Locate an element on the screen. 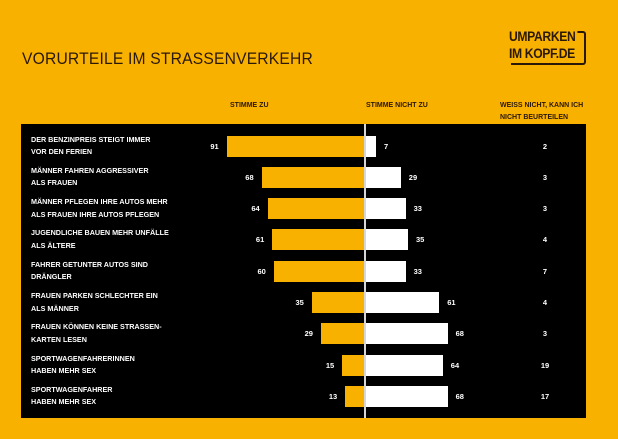 The height and width of the screenshot is (439, 618). row-label-line-2: ALS FRAUEN is located at coordinates (54, 183).